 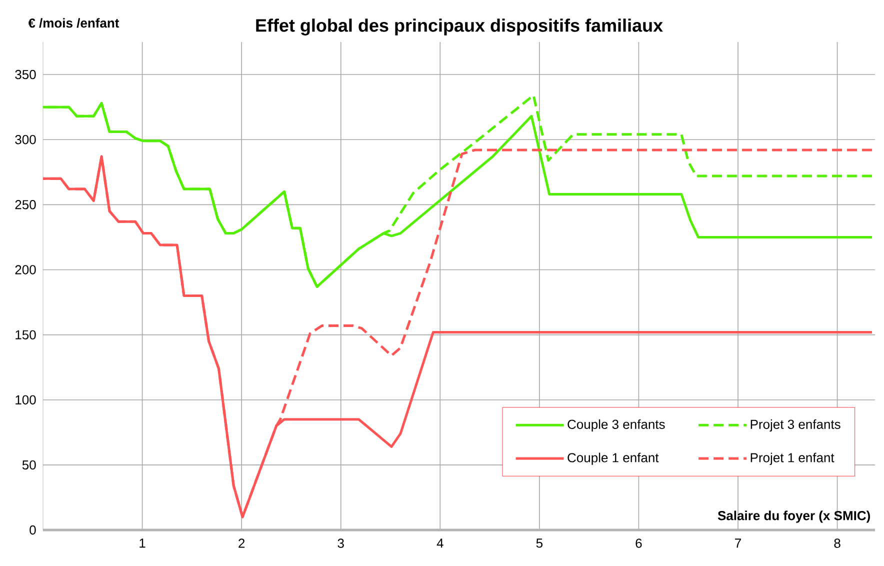 What do you see at coordinates (26, 399) in the screenshot?
I see `y-tick-label: 100` at bounding box center [26, 399].